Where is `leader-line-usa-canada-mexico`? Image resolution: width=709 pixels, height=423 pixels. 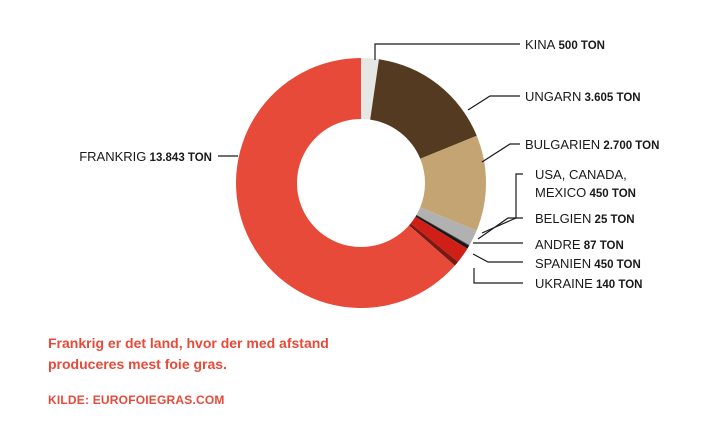 leader-line-usa-canada-mexico is located at coordinates (502, 203).